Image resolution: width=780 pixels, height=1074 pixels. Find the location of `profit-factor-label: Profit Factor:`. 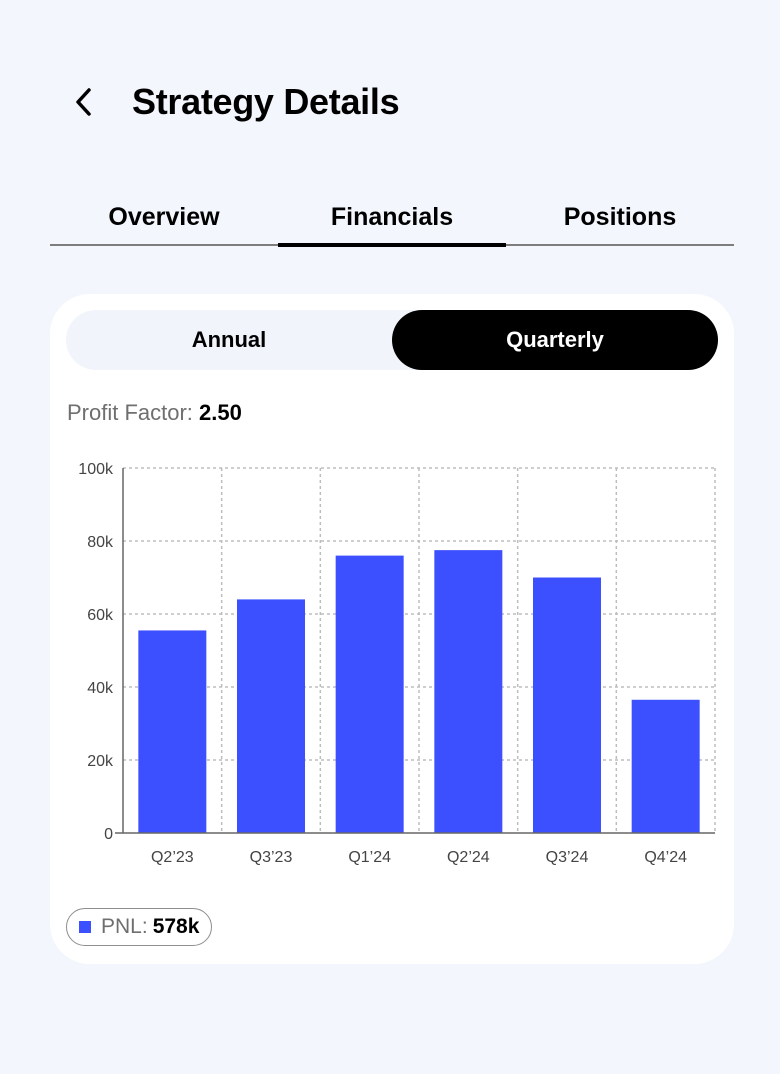

profit-factor-label: Profit Factor: is located at coordinates (130, 412).